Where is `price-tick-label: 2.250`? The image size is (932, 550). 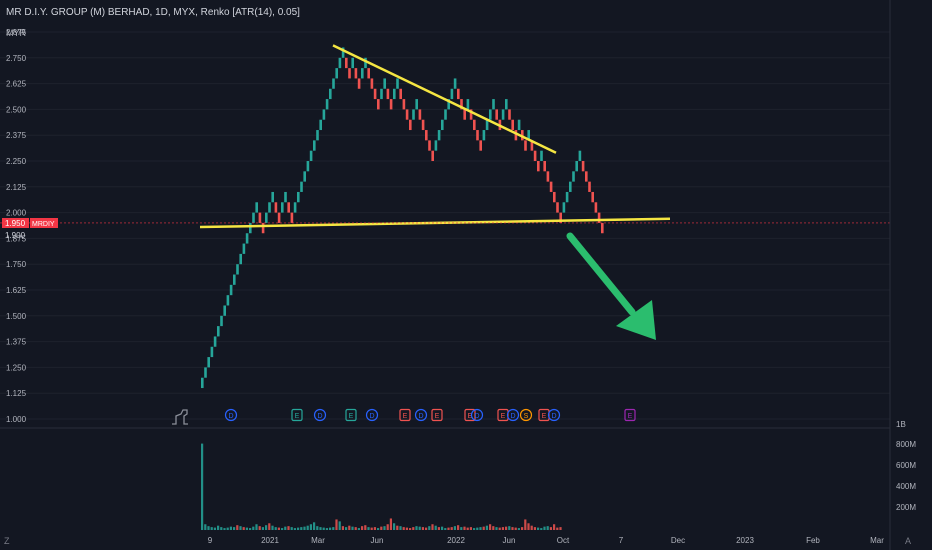
price-tick-label: 2.250 is located at coordinates (16, 161).